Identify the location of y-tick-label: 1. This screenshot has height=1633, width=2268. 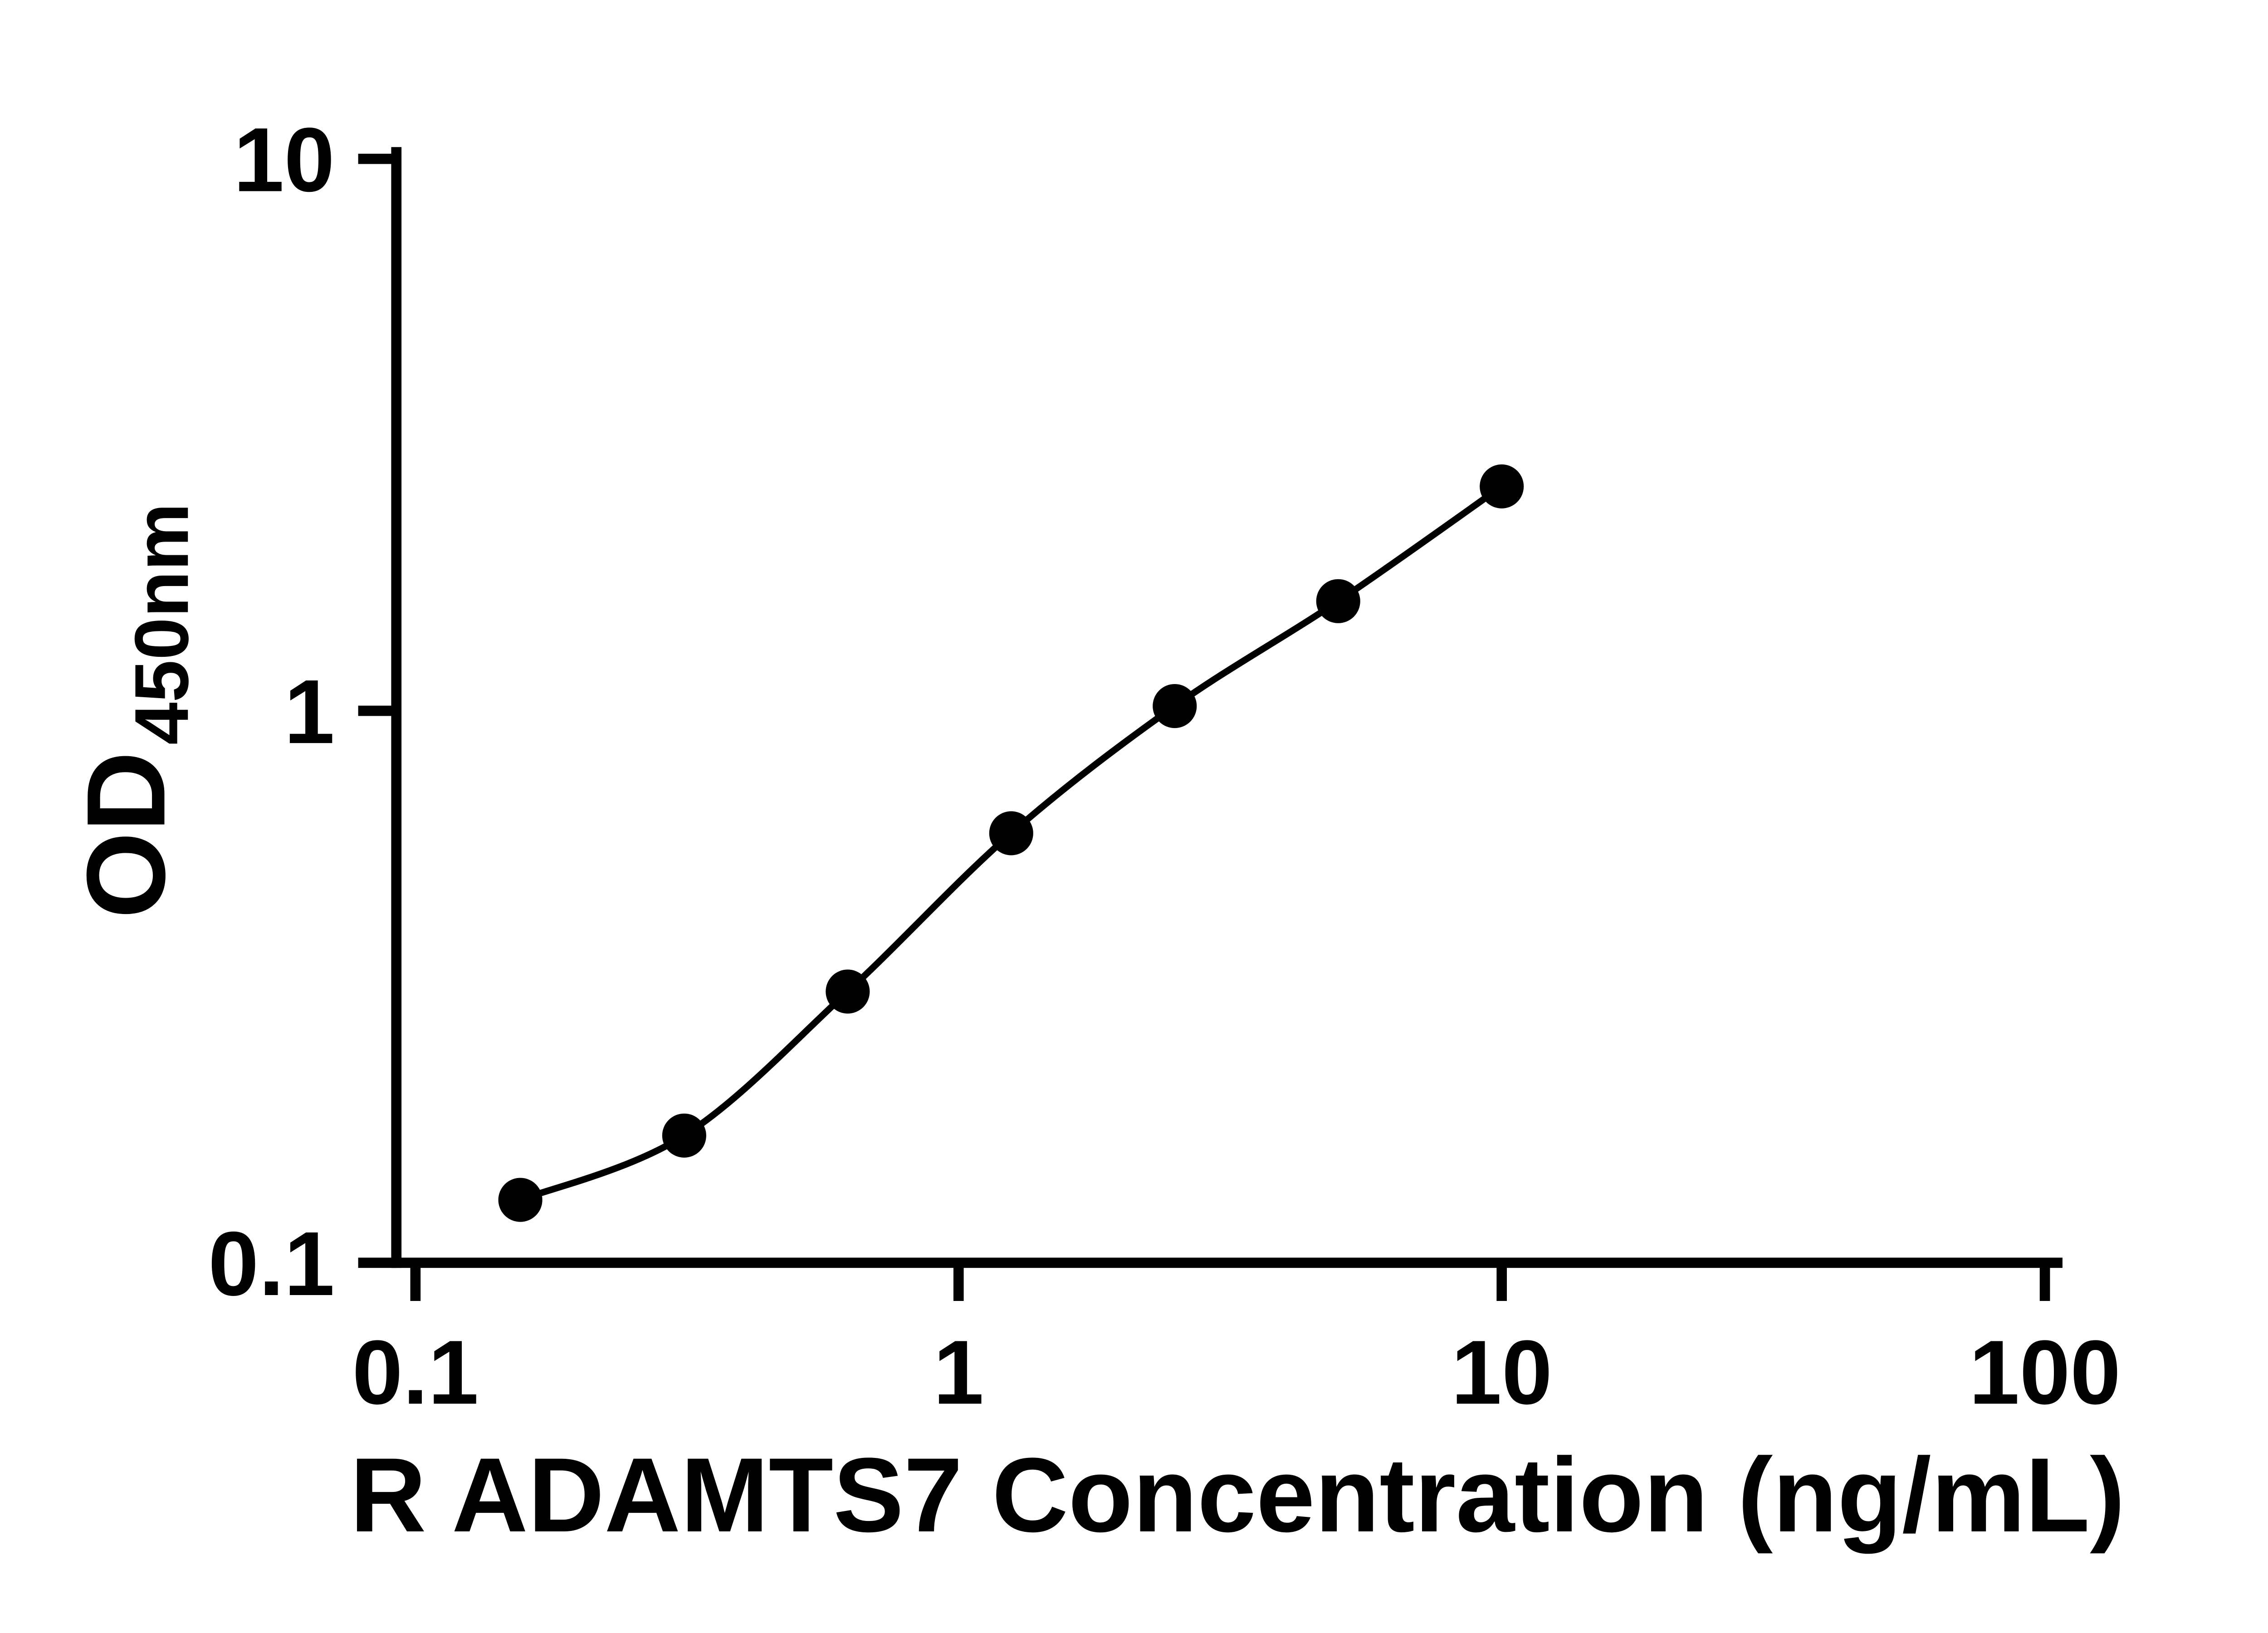
(310, 711).